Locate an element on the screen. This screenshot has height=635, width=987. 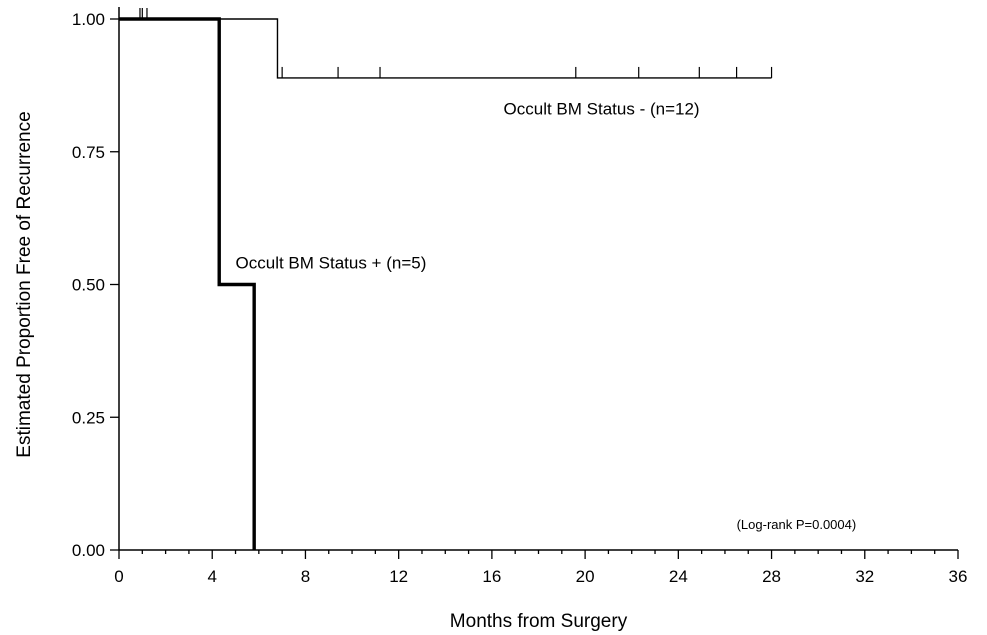
x-axis-title: Months from Surgery is located at coordinates (539, 621).